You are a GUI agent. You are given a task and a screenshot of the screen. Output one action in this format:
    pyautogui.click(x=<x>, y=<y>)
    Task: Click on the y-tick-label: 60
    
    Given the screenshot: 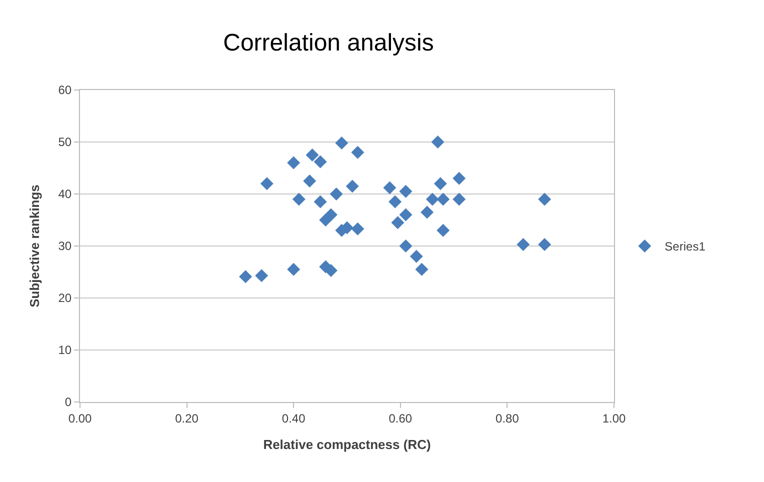 What is the action you would take?
    pyautogui.click(x=65, y=90)
    